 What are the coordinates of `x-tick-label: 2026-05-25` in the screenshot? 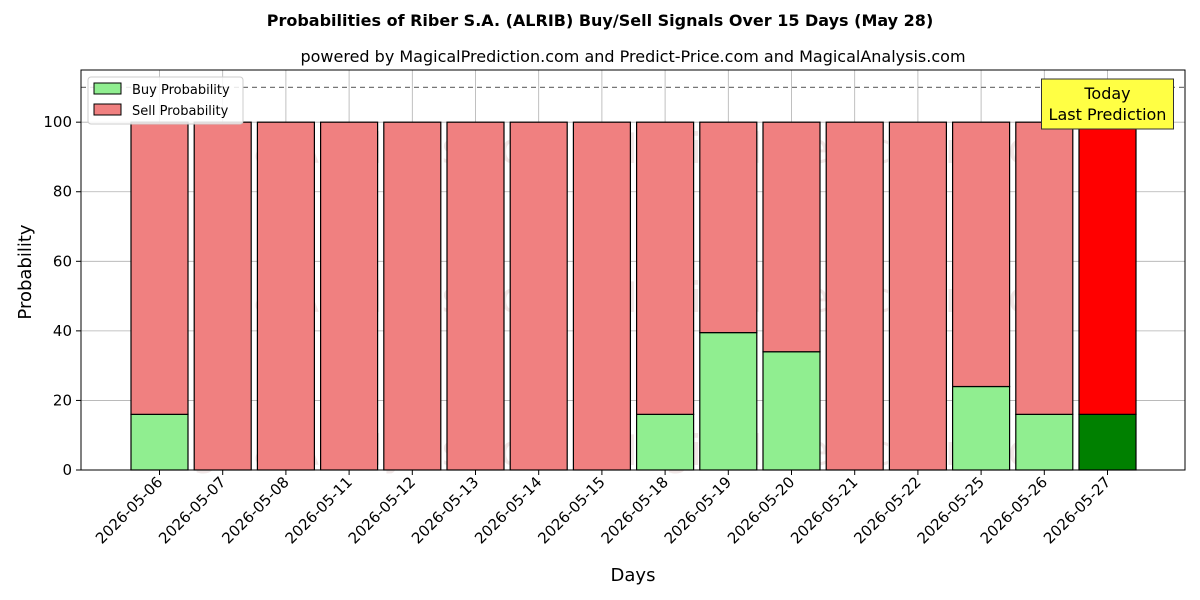 It's located at (951, 510).